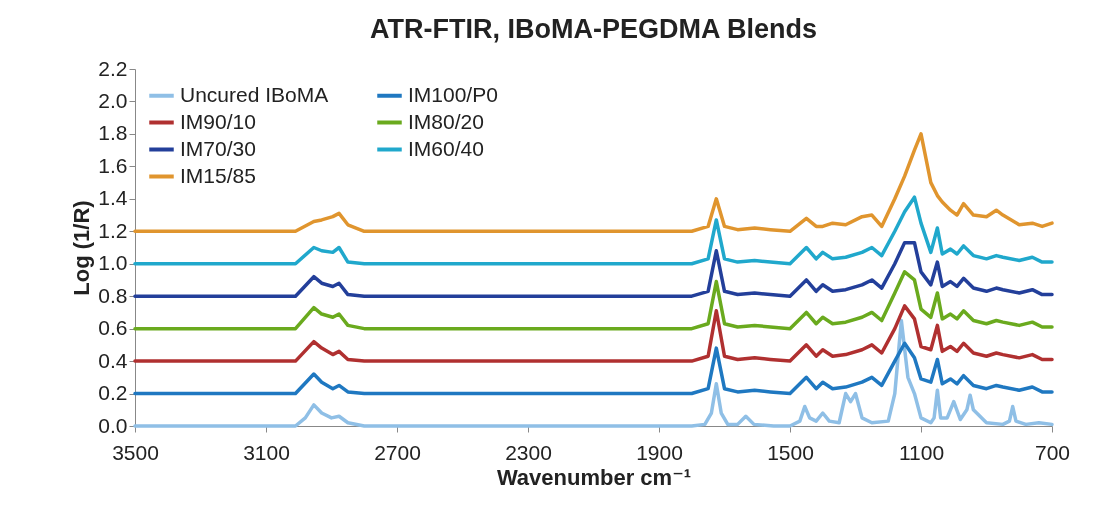 This screenshot has width=1094, height=526. What do you see at coordinates (218, 121) in the screenshot?
I see `legend-label: IM90/10` at bounding box center [218, 121].